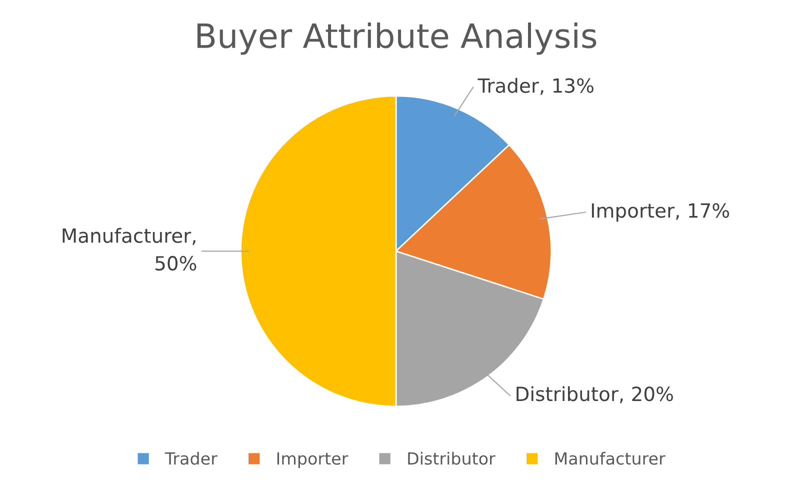 Image resolution: width=792 pixels, height=483 pixels. What do you see at coordinates (396, 38) in the screenshot?
I see `chart-title: Buyer Attribute Analysis` at bounding box center [396, 38].